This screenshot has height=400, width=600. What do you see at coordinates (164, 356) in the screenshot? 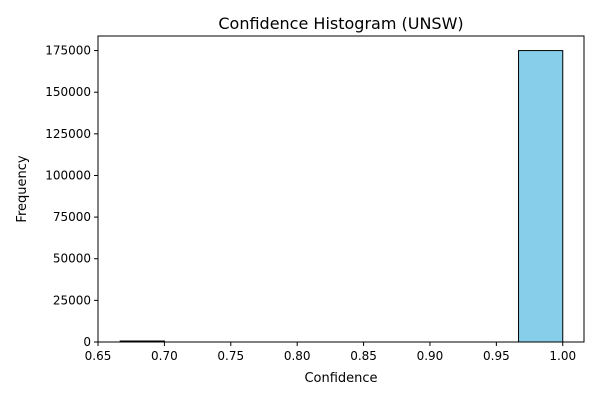
I see `x-tick-label: 0.70` at bounding box center [164, 356].